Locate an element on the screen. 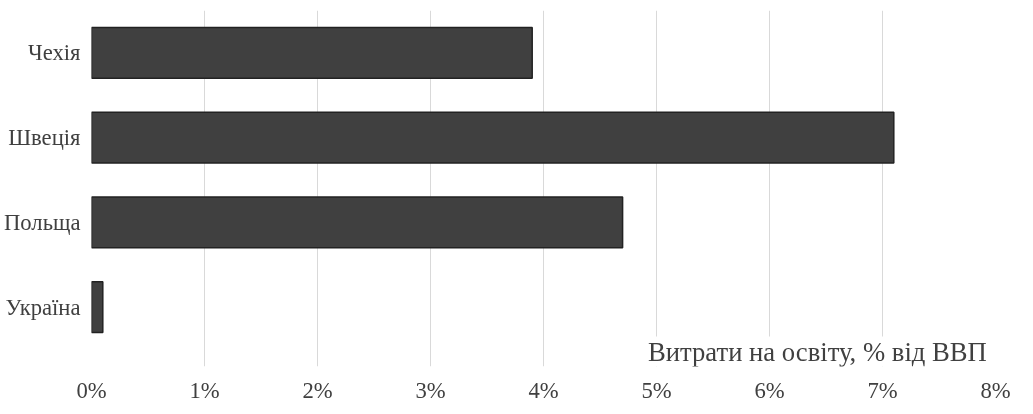 The image size is (1033, 414). x-tick-label: 4% is located at coordinates (543, 390).